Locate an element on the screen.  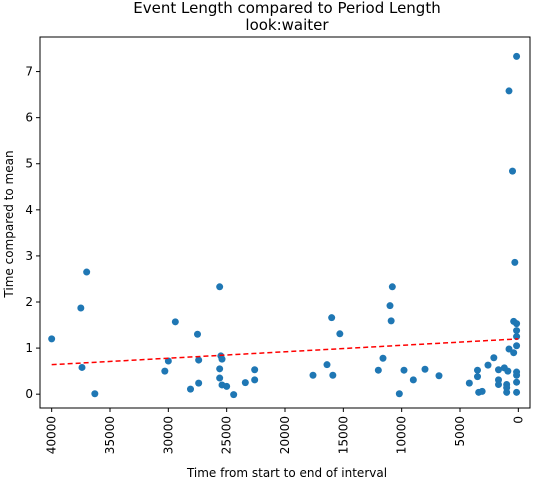
y-tick-label: 1 is located at coordinates (29, 348).